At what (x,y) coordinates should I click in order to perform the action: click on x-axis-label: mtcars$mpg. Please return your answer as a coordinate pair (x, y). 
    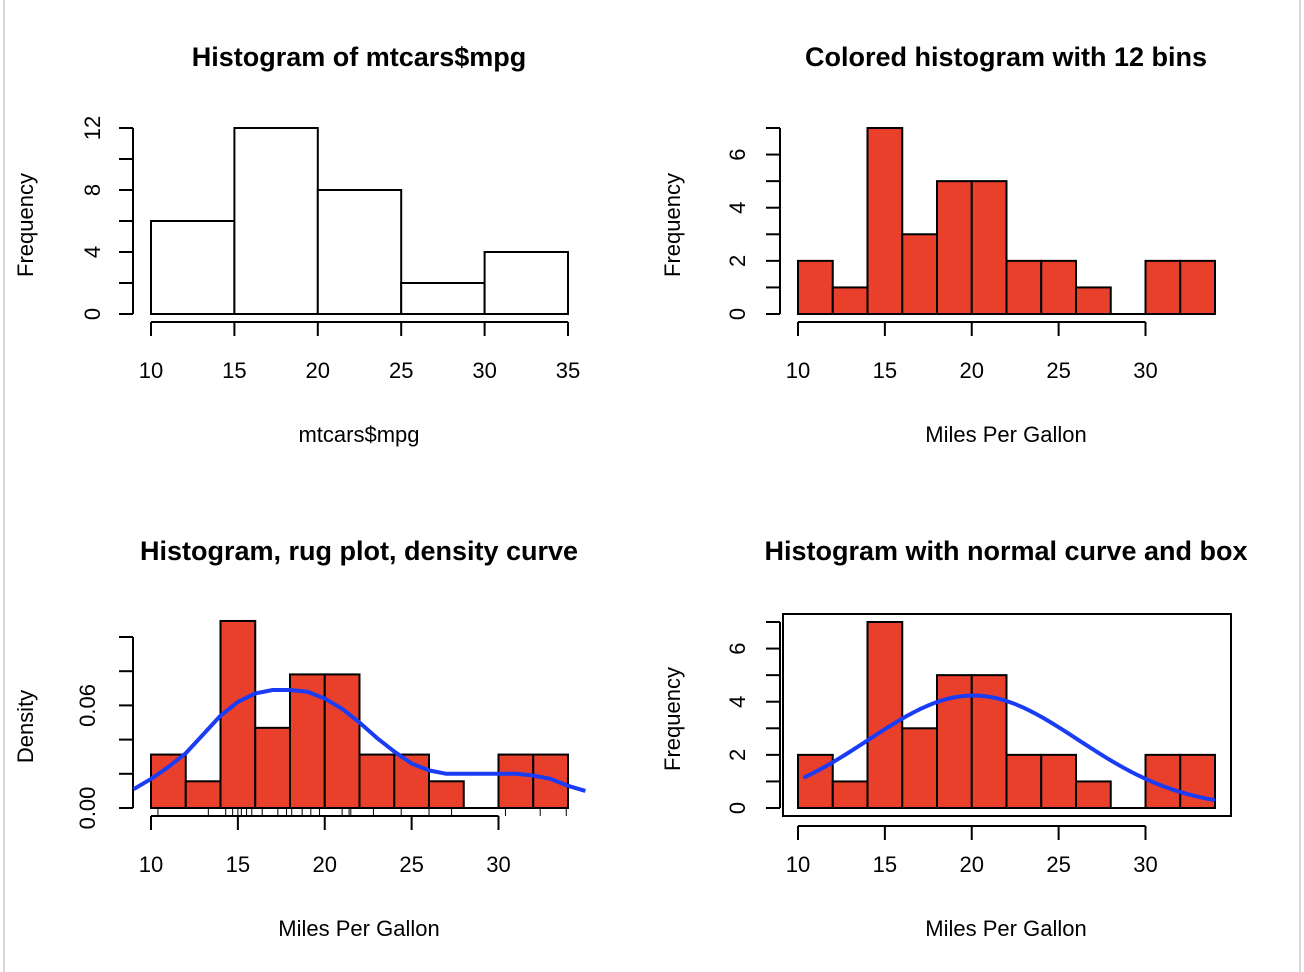
    Looking at the image, I should click on (358, 434).